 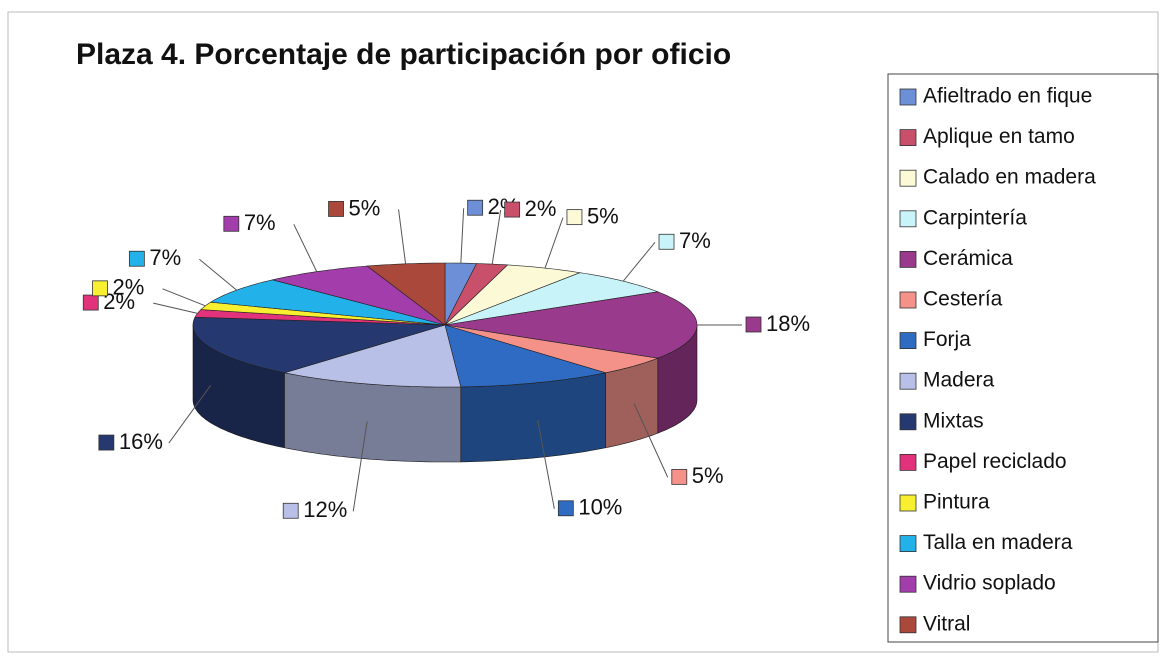 I want to click on legend-label: Talla en madera, so click(x=998, y=542).